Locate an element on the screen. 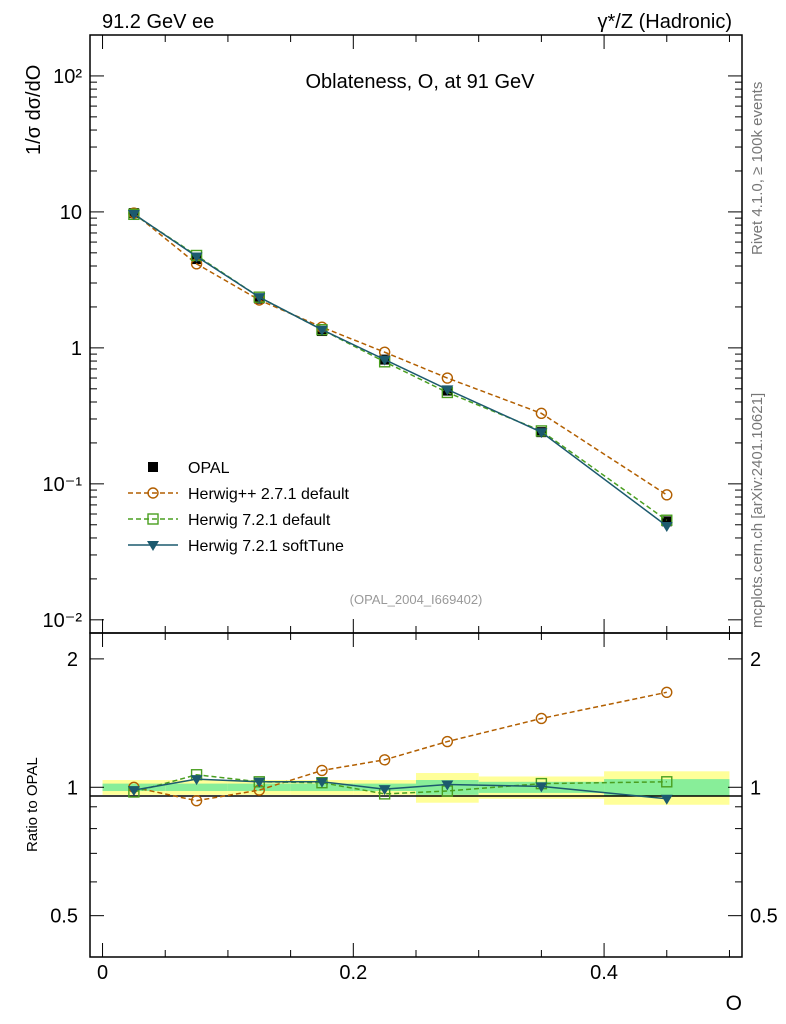 Image resolution: width=786 pixels, height=1024 pixels. x-tick-label: 0 is located at coordinates (102, 973).